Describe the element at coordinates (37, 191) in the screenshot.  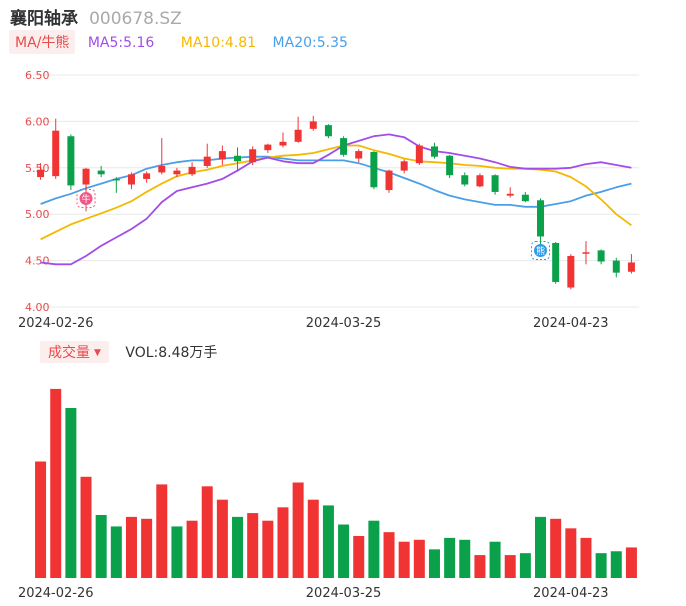
I see `price-axis: 6.506.005.505.004.504.00` at that location.